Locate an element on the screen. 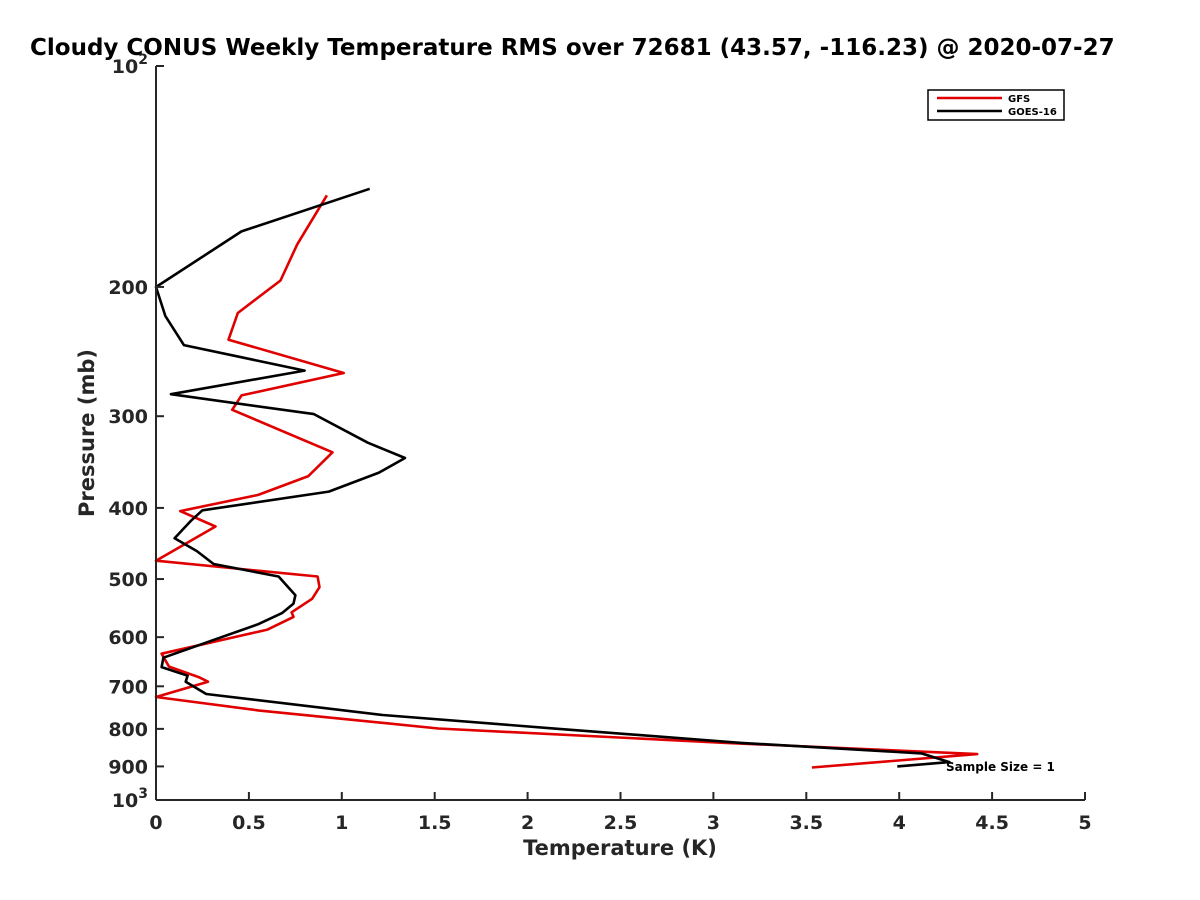 This screenshot has height=900, width=1200. x-tick-label: 2 is located at coordinates (527, 823).